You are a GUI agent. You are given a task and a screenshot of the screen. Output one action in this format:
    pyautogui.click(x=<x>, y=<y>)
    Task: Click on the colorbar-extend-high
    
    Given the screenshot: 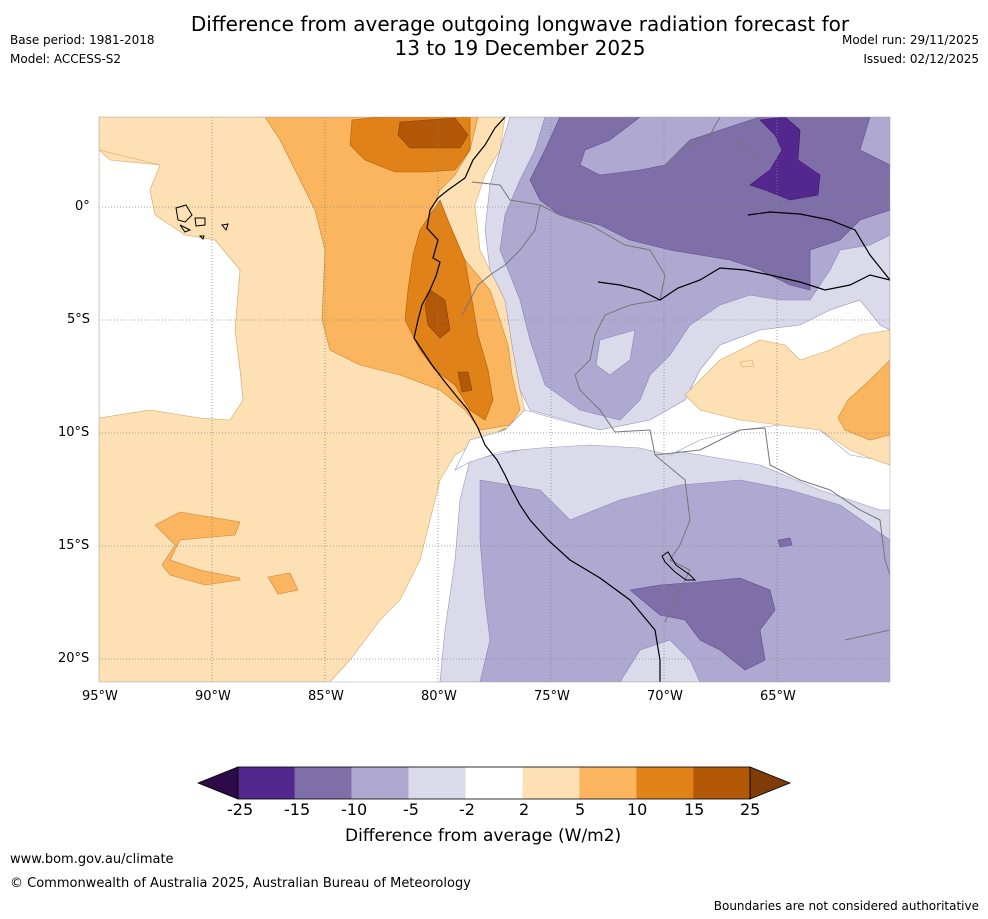 What is the action you would take?
    pyautogui.click(x=770, y=783)
    